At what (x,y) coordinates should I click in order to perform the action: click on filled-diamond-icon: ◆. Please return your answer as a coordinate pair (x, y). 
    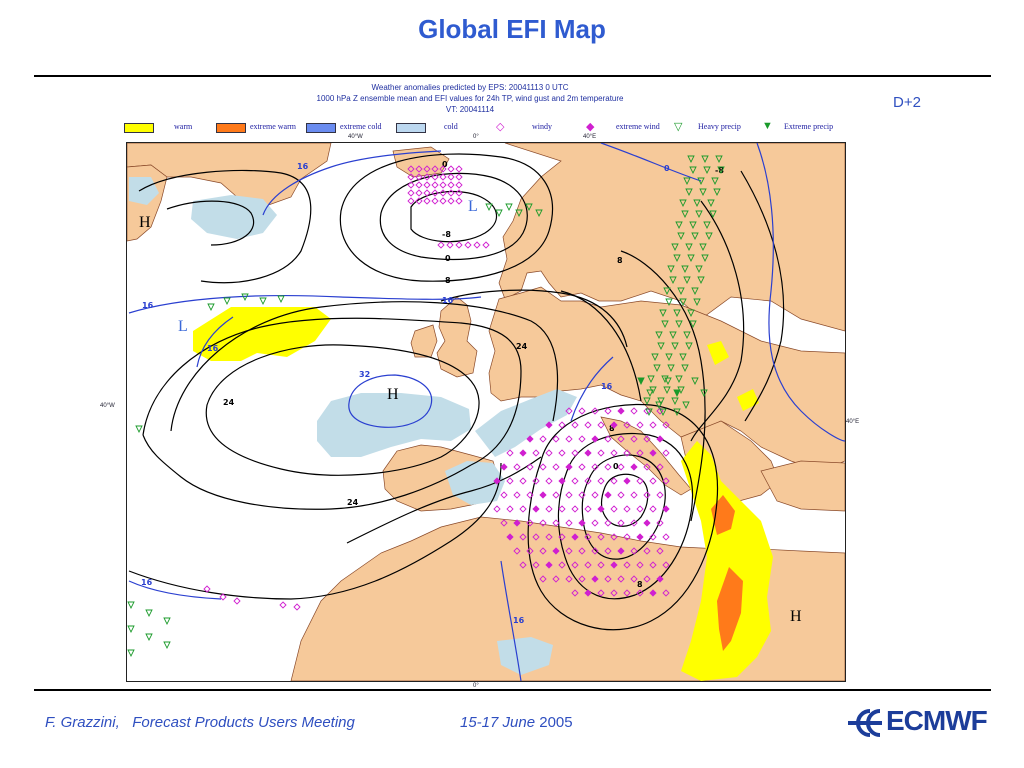
    Looking at the image, I should click on (590, 127).